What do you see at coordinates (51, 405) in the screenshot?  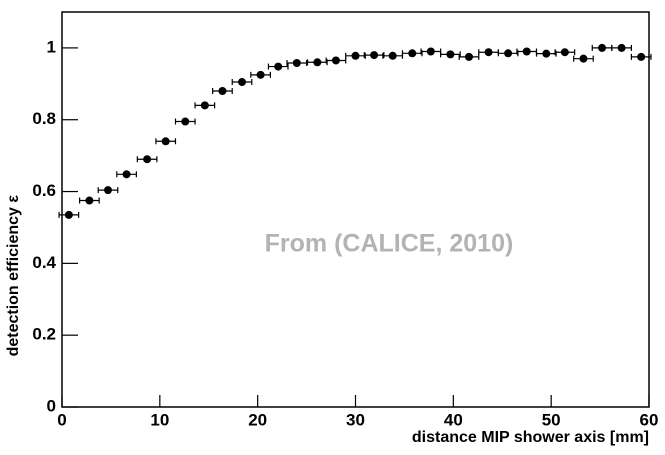 I see `y-tick-label: 0` at bounding box center [51, 405].